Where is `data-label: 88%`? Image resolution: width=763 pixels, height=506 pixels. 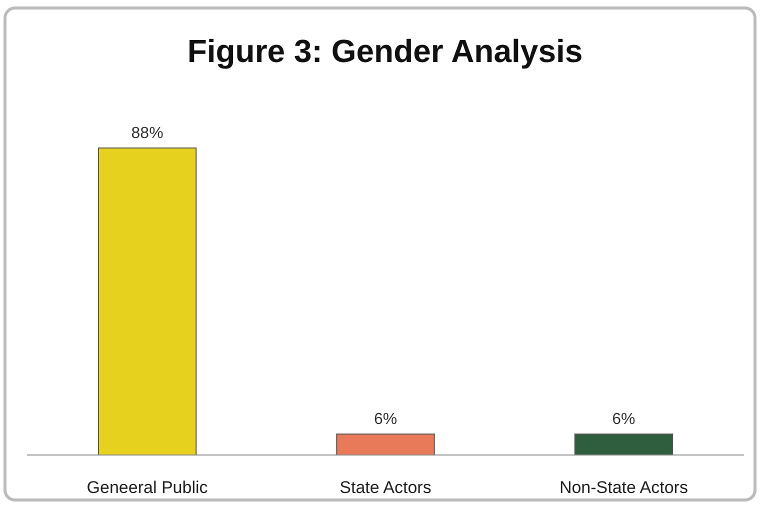 data-label: 88% is located at coordinates (147, 133).